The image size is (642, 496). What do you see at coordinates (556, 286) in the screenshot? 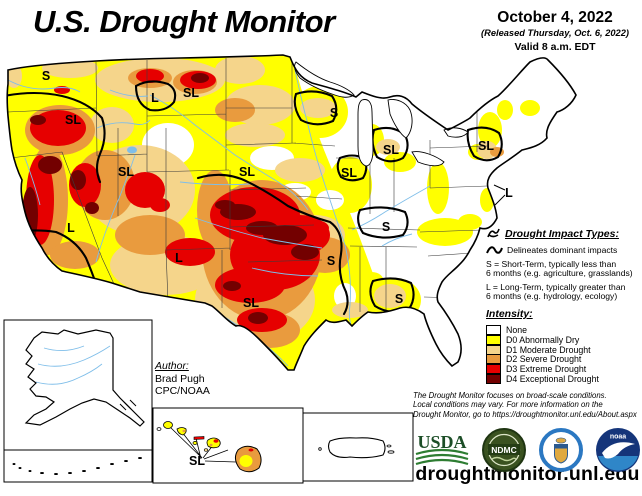
I see `long-term-line1: L = Long-Term, typically greater than` at bounding box center [556, 286].